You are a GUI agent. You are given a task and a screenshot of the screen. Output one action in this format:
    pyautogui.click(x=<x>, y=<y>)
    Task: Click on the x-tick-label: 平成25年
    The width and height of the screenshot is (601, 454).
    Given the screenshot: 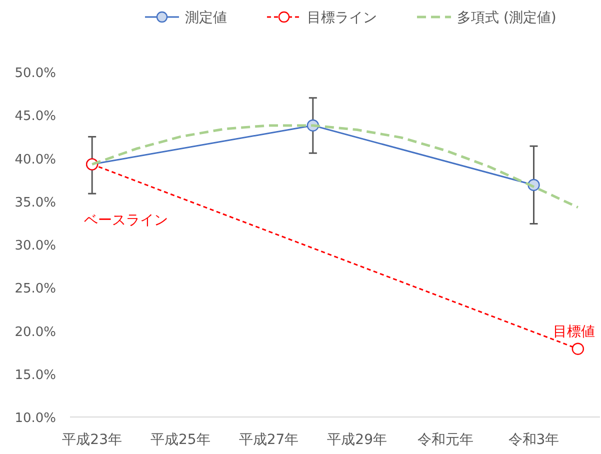 What is the action you would take?
    pyautogui.click(x=180, y=440)
    